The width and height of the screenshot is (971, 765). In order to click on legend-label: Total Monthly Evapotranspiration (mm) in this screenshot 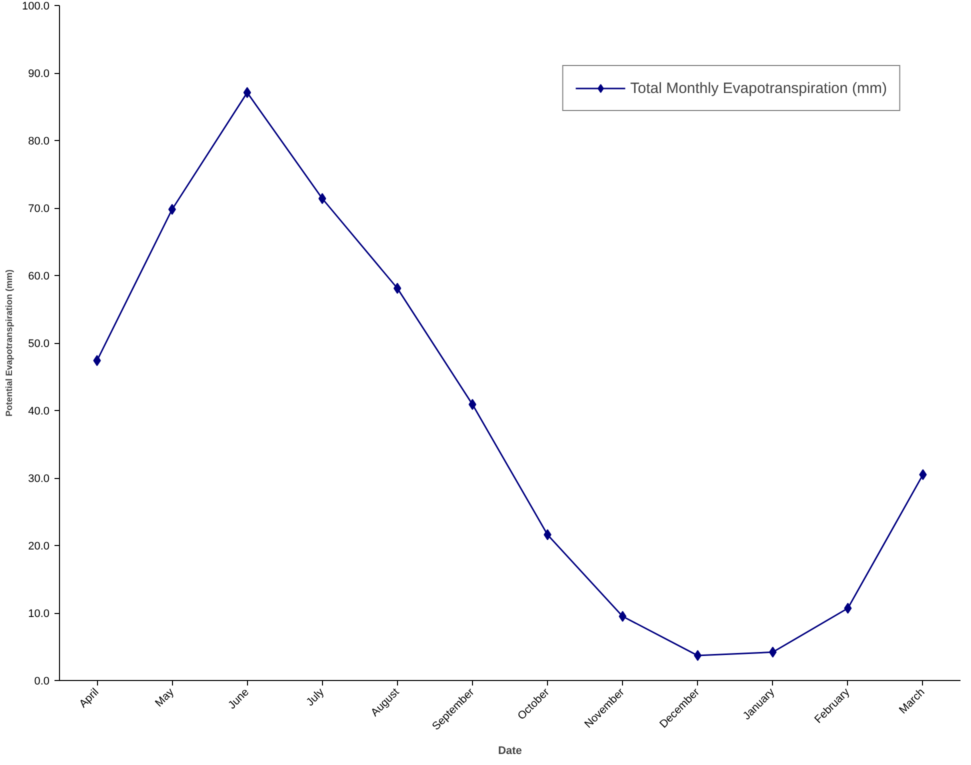, I will do `click(758, 88)`.